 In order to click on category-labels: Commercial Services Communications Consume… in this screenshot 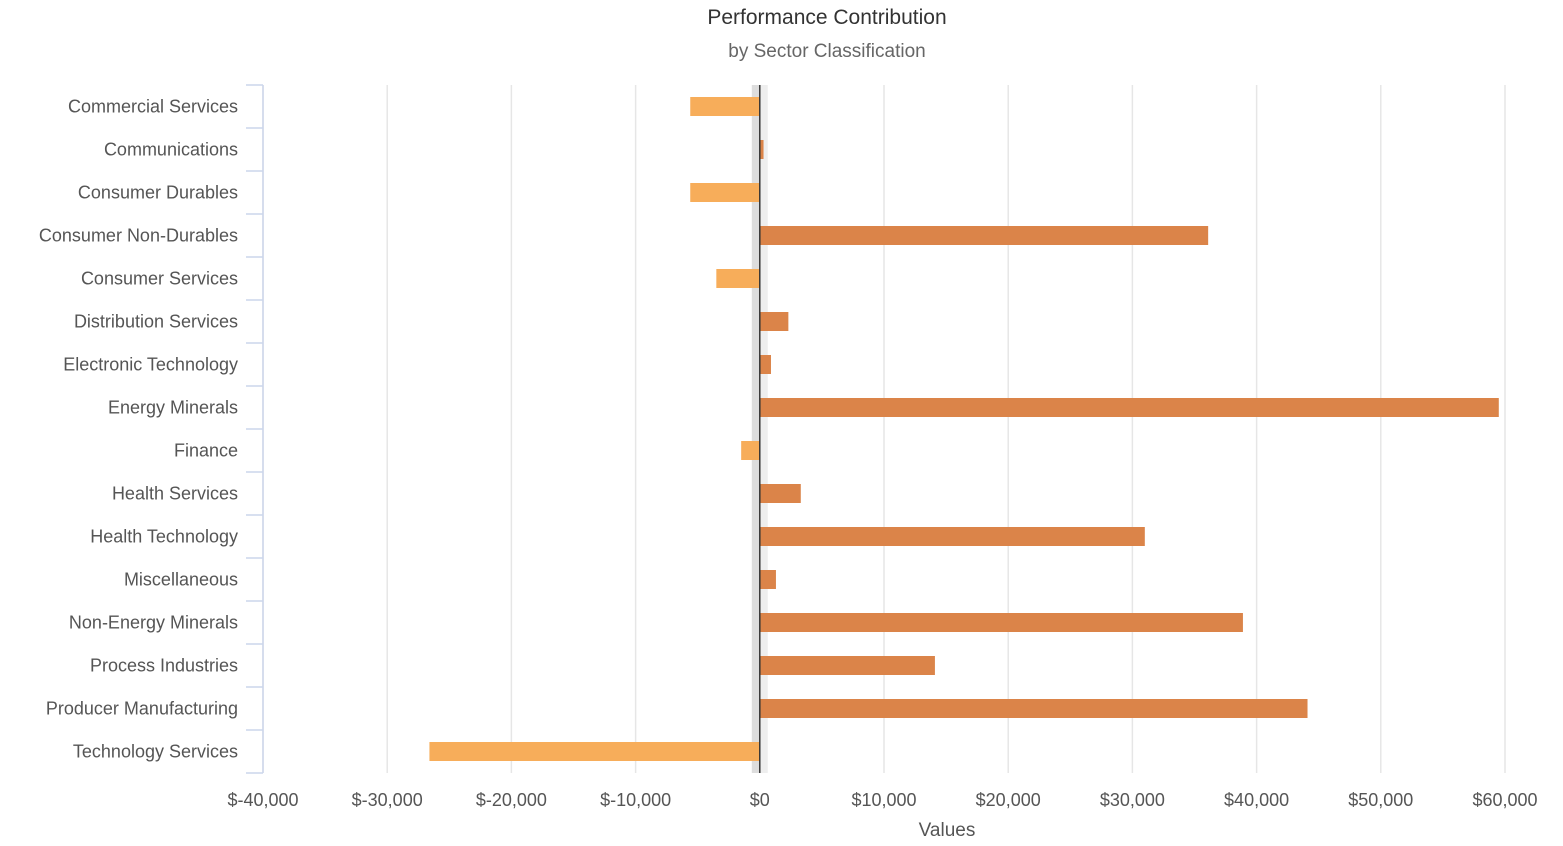, I will do `click(138, 429)`.